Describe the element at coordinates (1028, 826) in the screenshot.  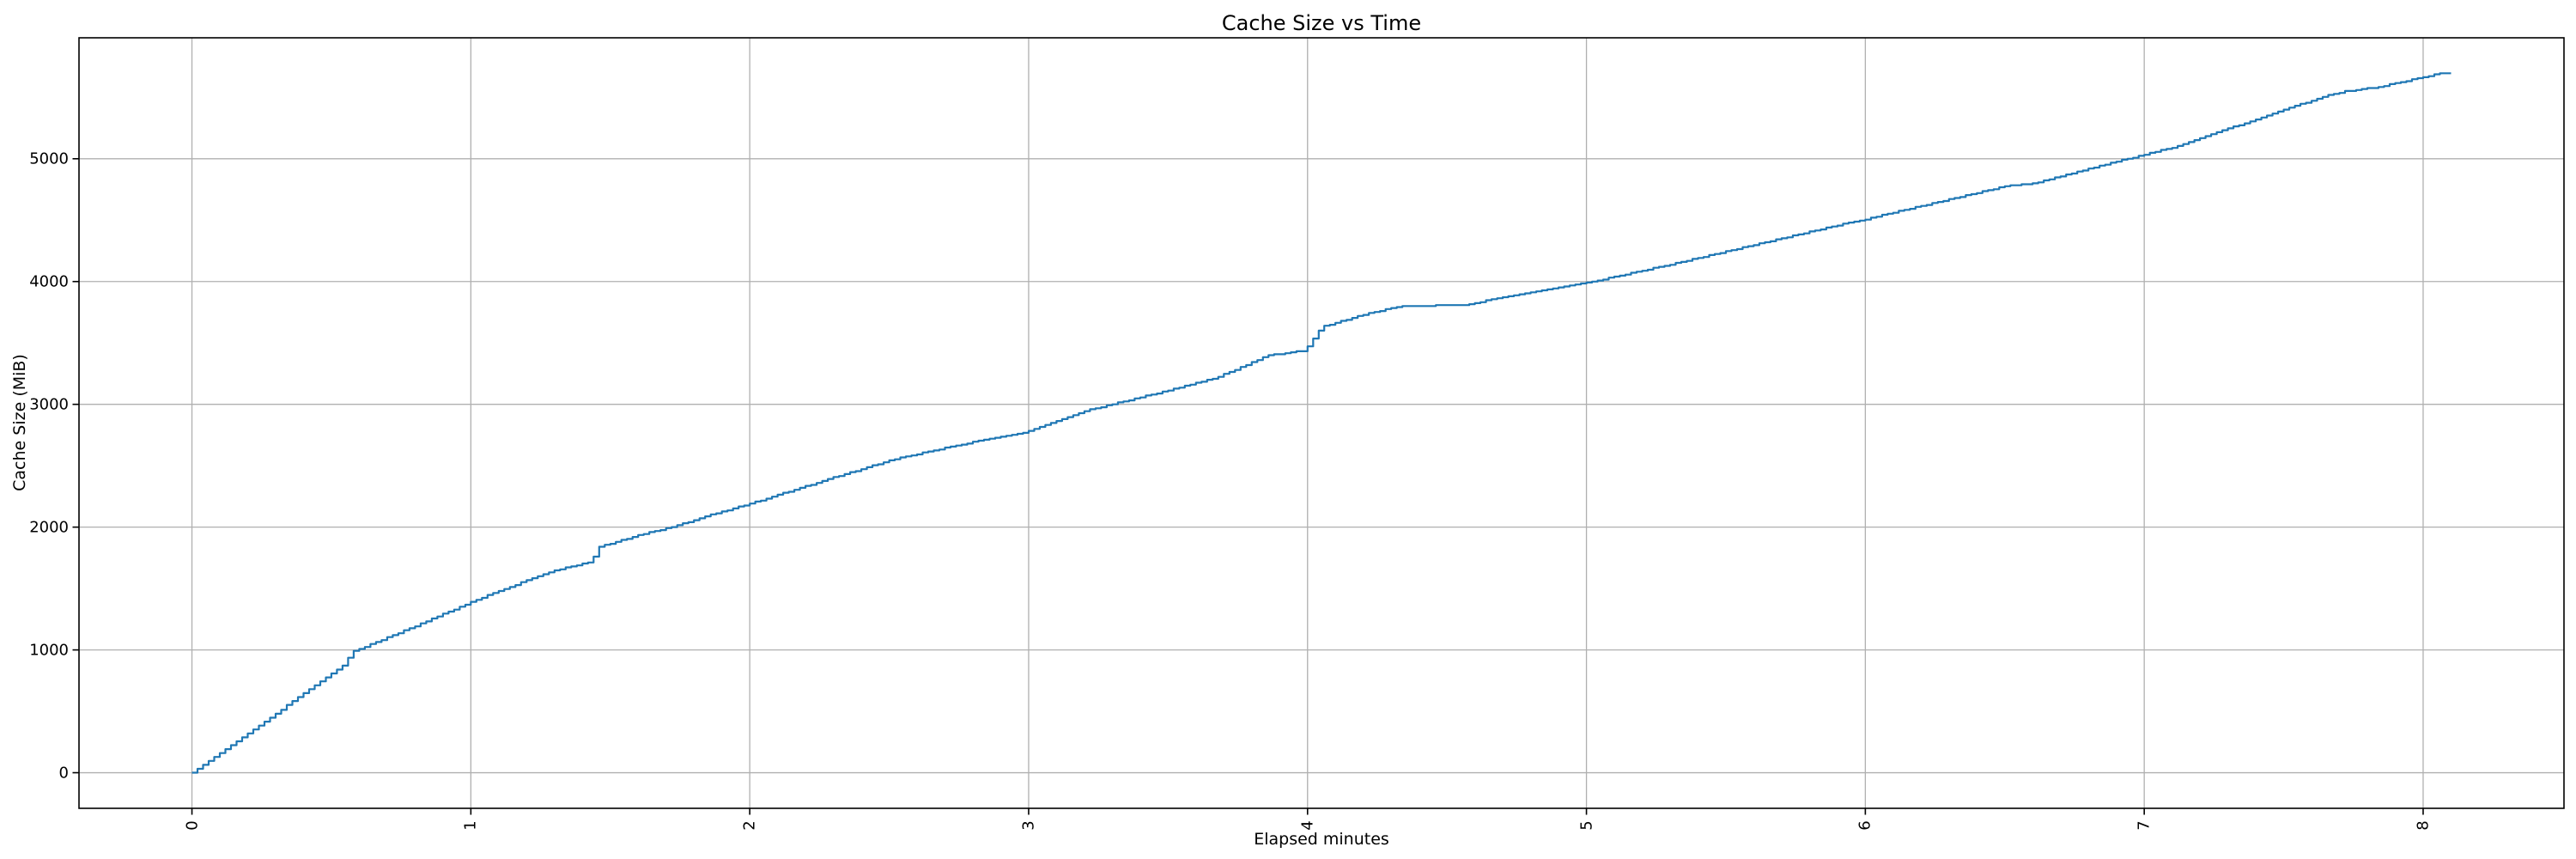
I see `x-tick-label: 3` at that location.